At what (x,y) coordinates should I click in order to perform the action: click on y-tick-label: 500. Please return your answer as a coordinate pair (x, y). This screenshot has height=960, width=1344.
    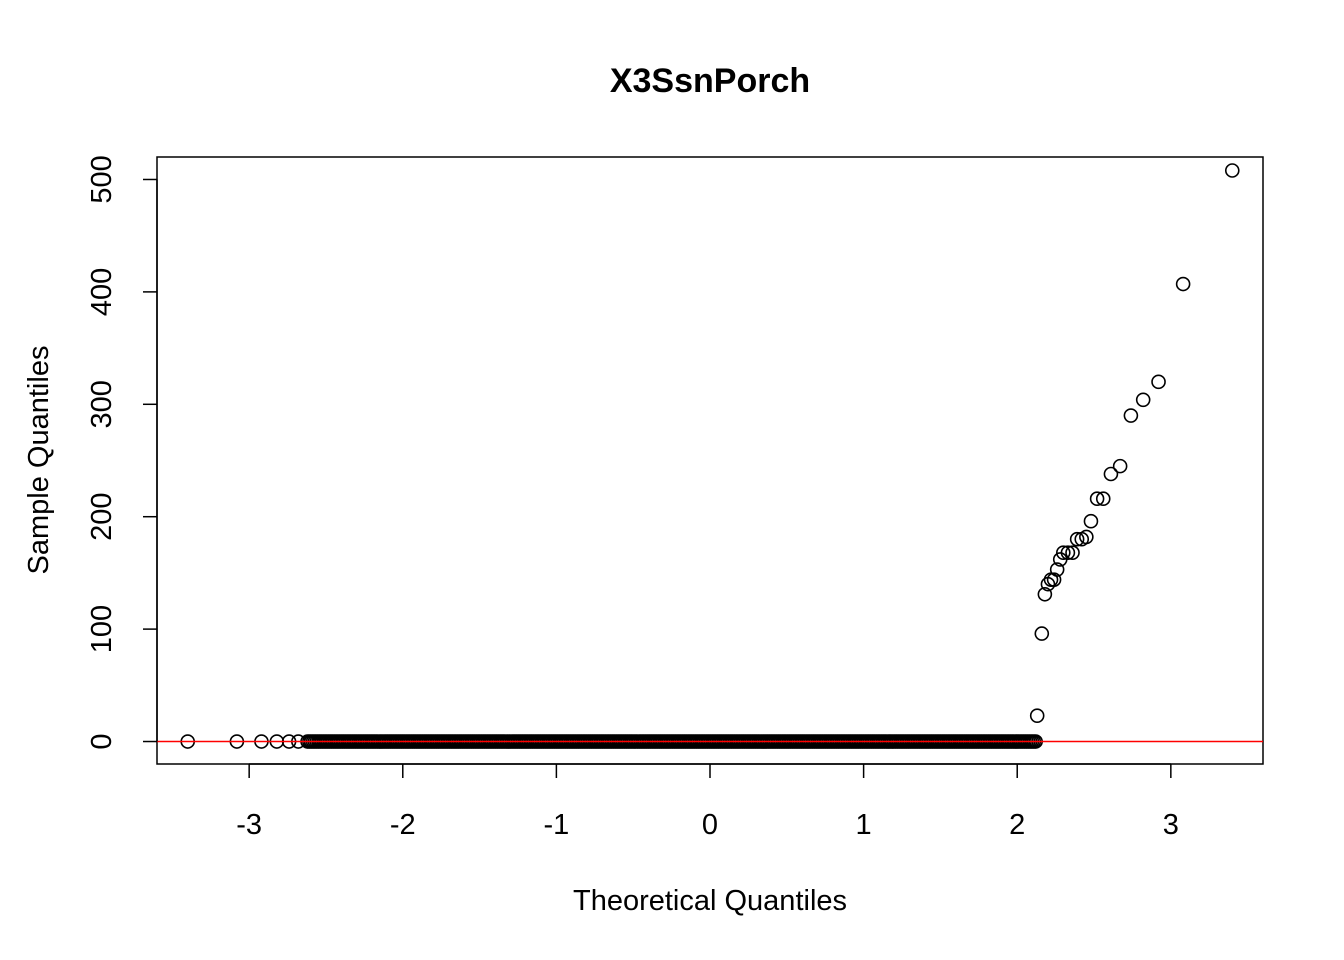
    Looking at the image, I should click on (102, 179).